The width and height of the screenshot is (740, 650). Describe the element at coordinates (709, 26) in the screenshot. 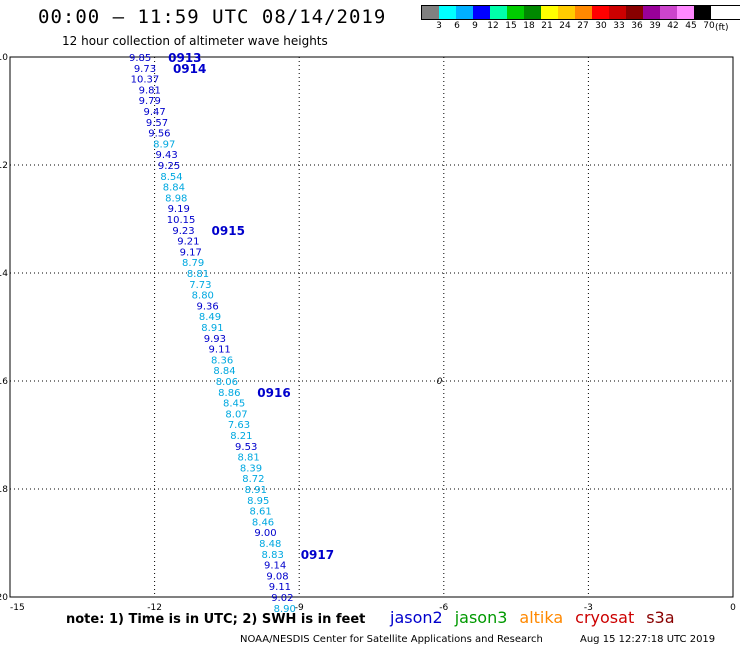

I see `legend-label: 70` at that location.